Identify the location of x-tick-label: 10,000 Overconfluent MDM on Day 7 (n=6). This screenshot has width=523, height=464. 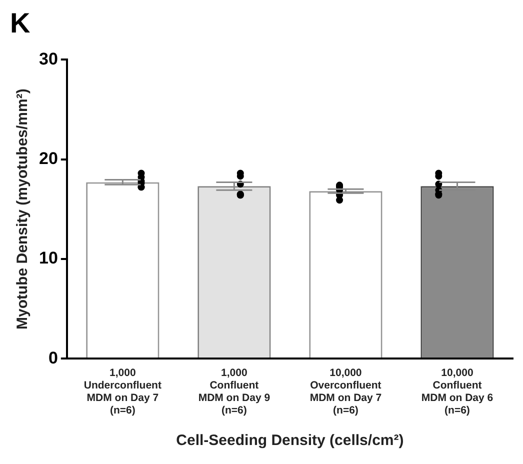
(346, 391).